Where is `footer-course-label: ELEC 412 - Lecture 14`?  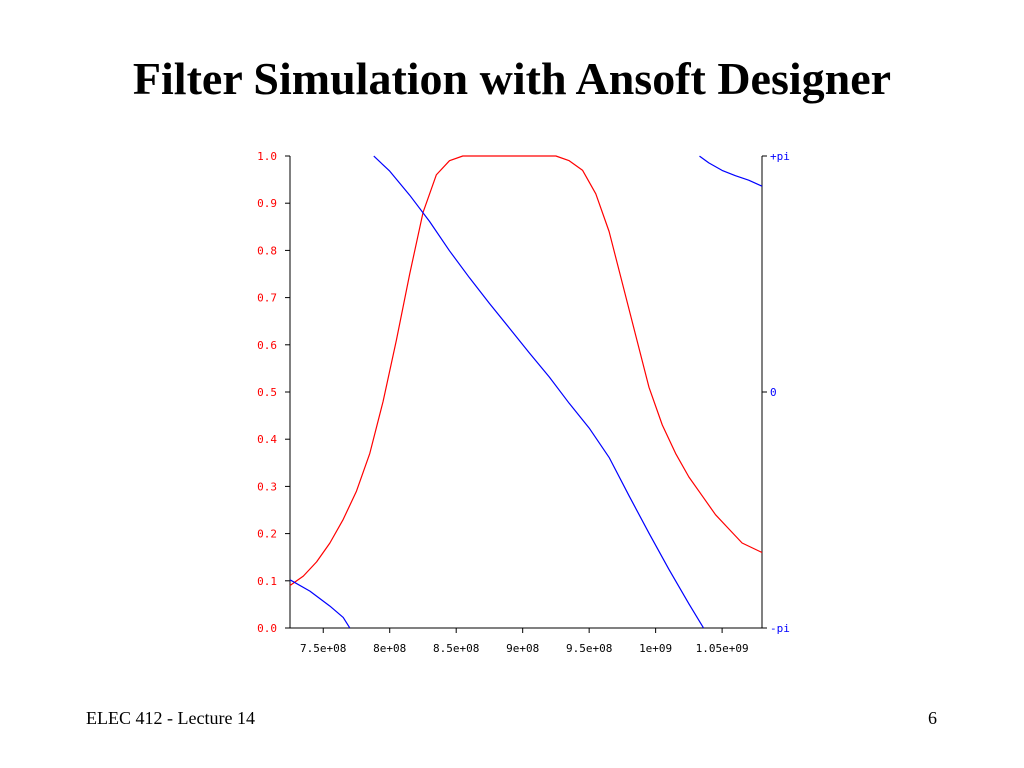 footer-course-label: ELEC 412 - Lecture 14 is located at coordinates (170, 718).